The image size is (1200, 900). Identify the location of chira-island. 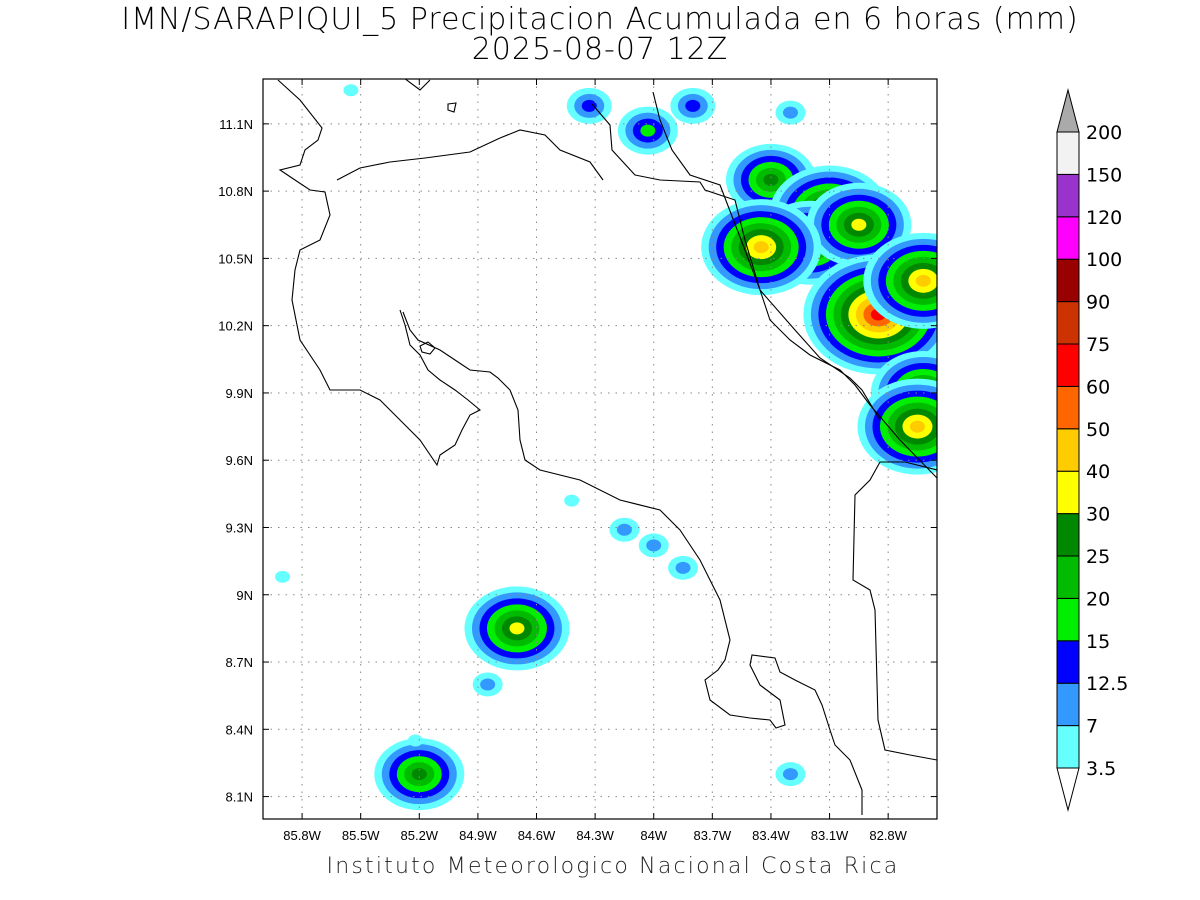
(427, 348).